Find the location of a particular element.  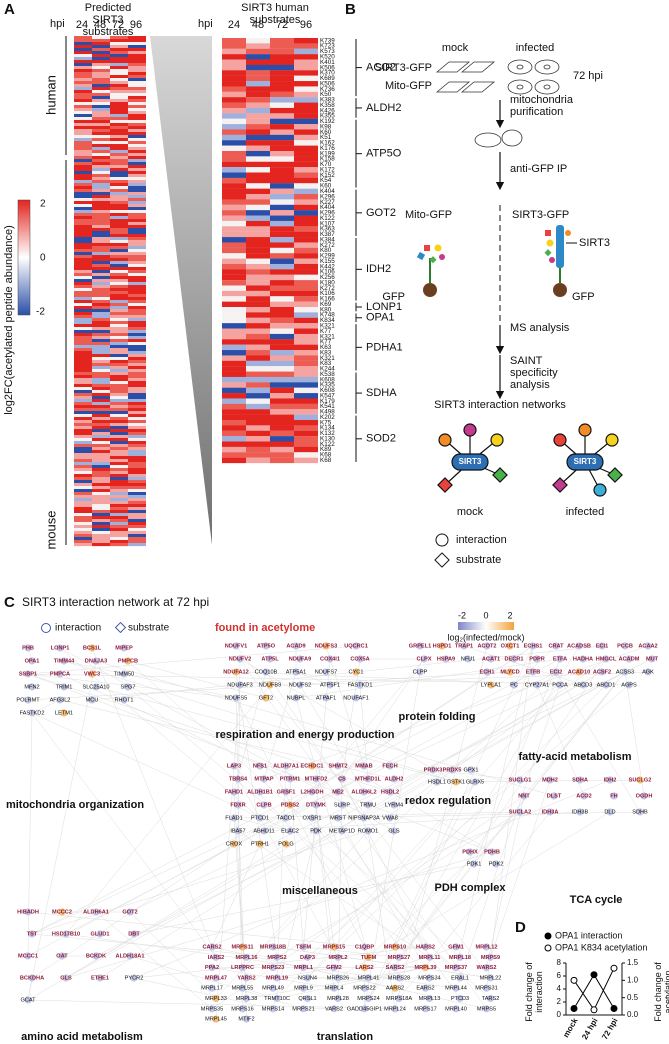

gene-node: MRPS22 is located at coordinates (364, 989).